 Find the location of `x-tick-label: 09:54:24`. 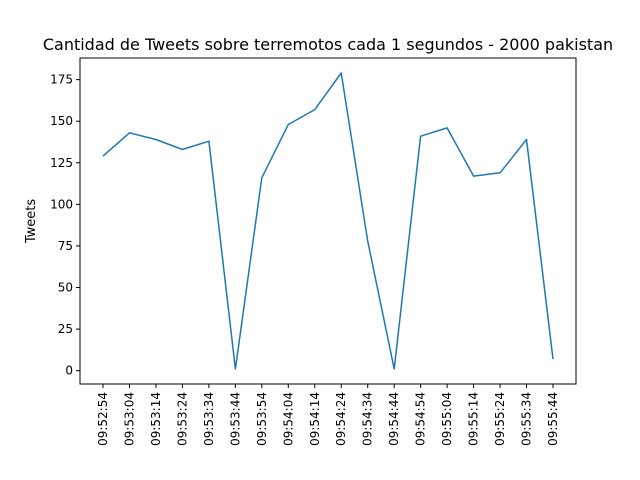

x-tick-label: 09:54:24 is located at coordinates (341, 419).